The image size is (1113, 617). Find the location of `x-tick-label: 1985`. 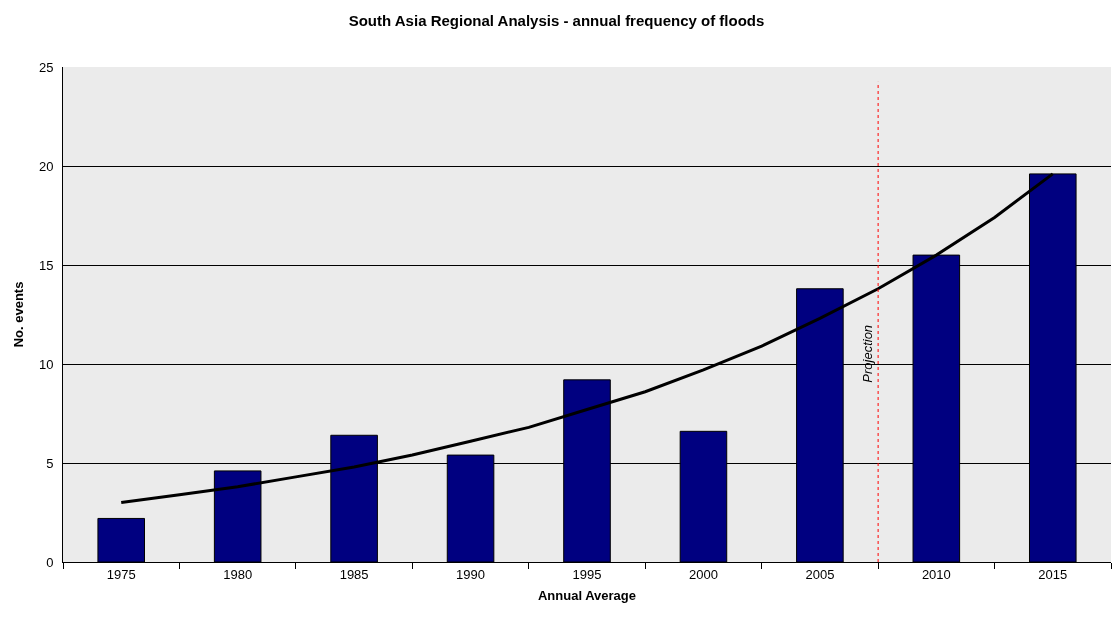

x-tick-label: 1985 is located at coordinates (354, 574).